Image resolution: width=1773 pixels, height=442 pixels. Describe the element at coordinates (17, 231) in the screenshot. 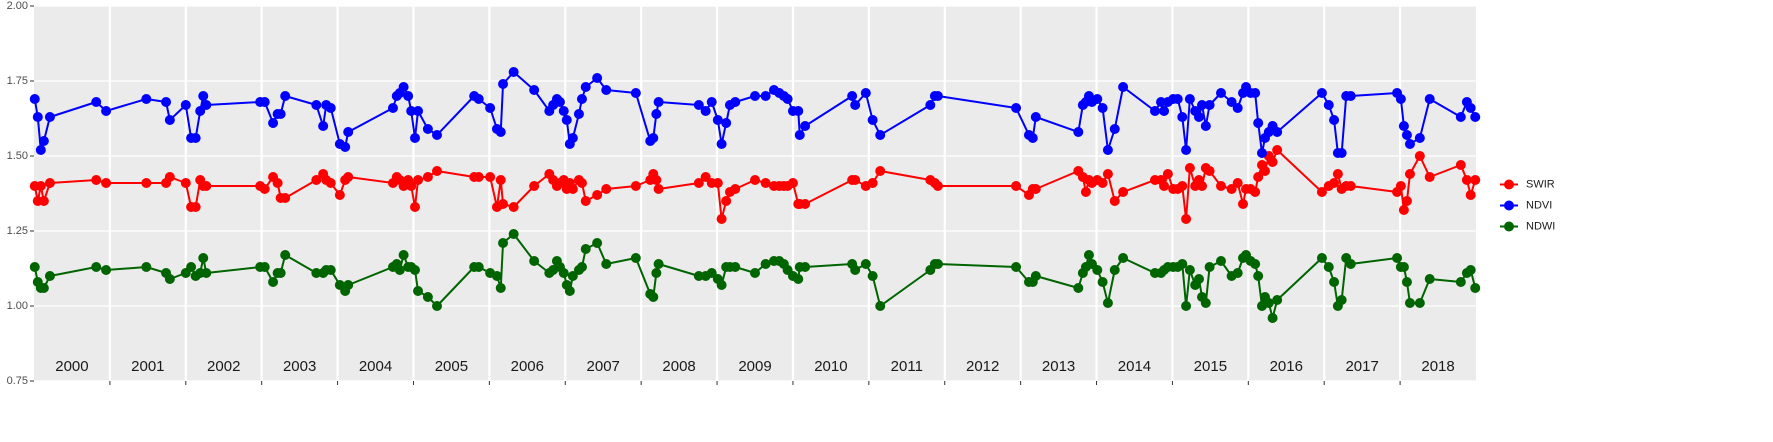

I see `y-tick-label: 1.25` at that location.